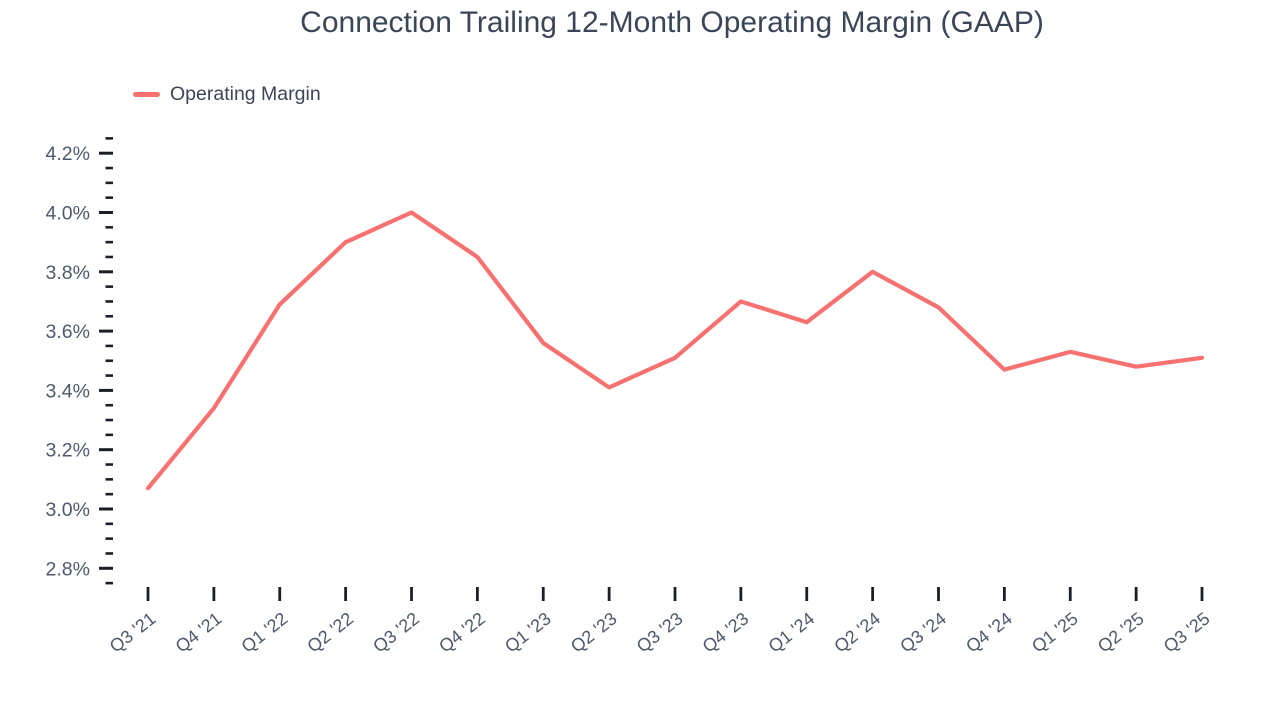 This screenshot has height=720, width=1280. I want to click on x-tick-label: Q4 '22, so click(462, 632).